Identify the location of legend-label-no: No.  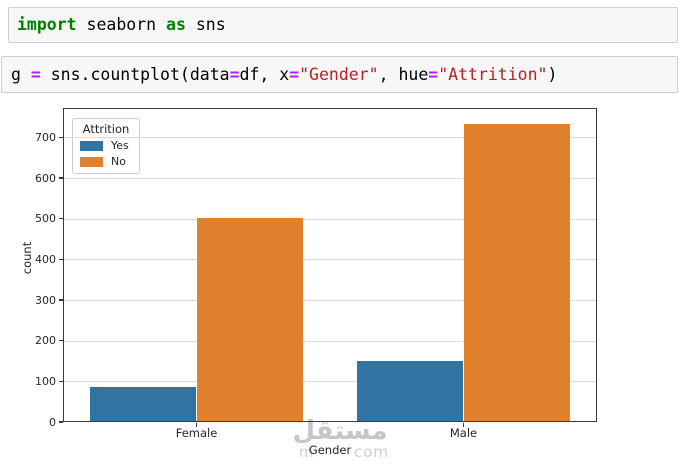
(118, 161).